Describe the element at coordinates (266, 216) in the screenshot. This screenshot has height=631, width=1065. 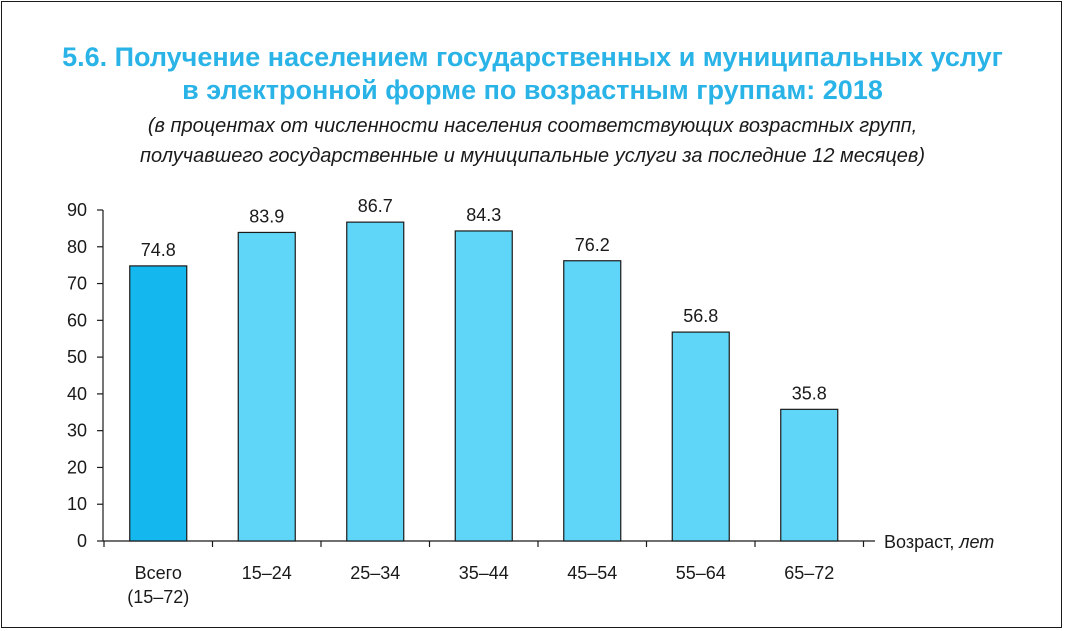
I see `bar-value-label: 83.9` at that location.